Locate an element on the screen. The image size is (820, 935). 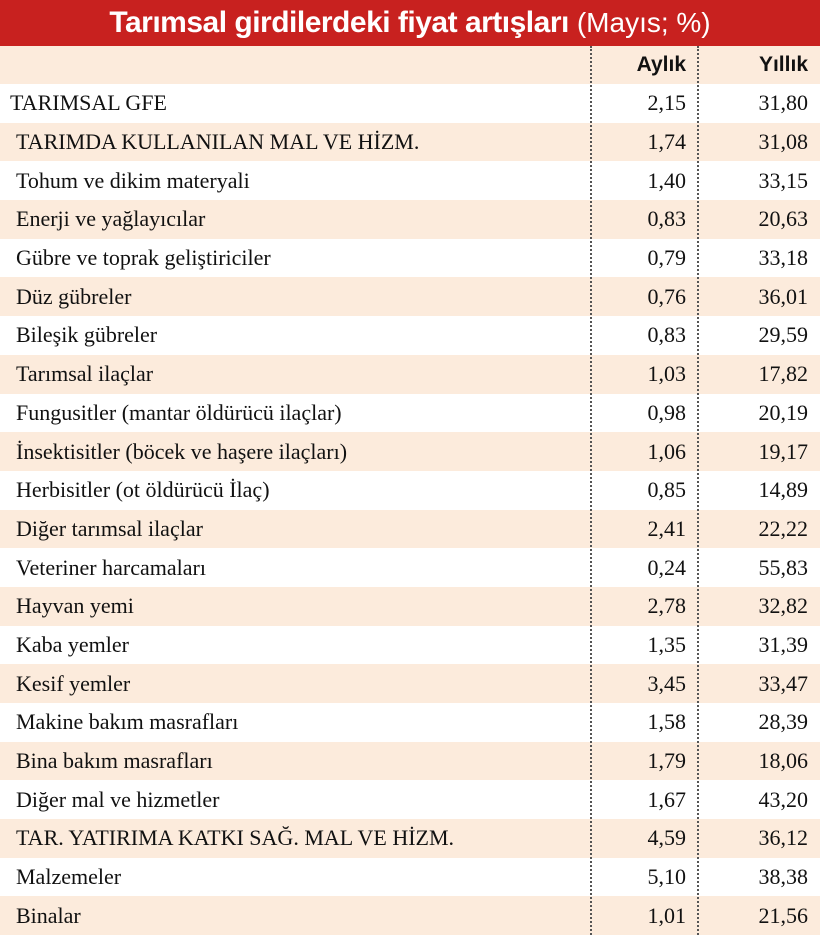
table-row: Hayvan yemi 2,78 32,82 is located at coordinates (410, 606).